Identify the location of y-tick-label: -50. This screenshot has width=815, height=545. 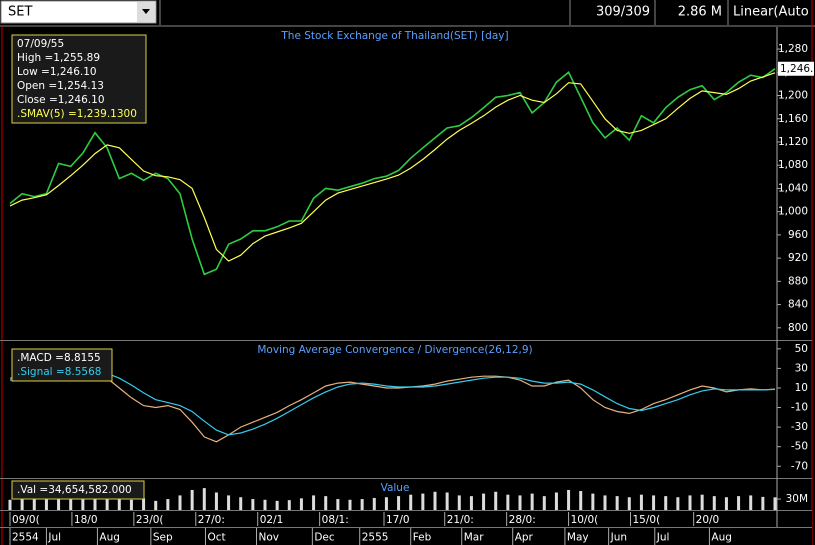
(799, 447).